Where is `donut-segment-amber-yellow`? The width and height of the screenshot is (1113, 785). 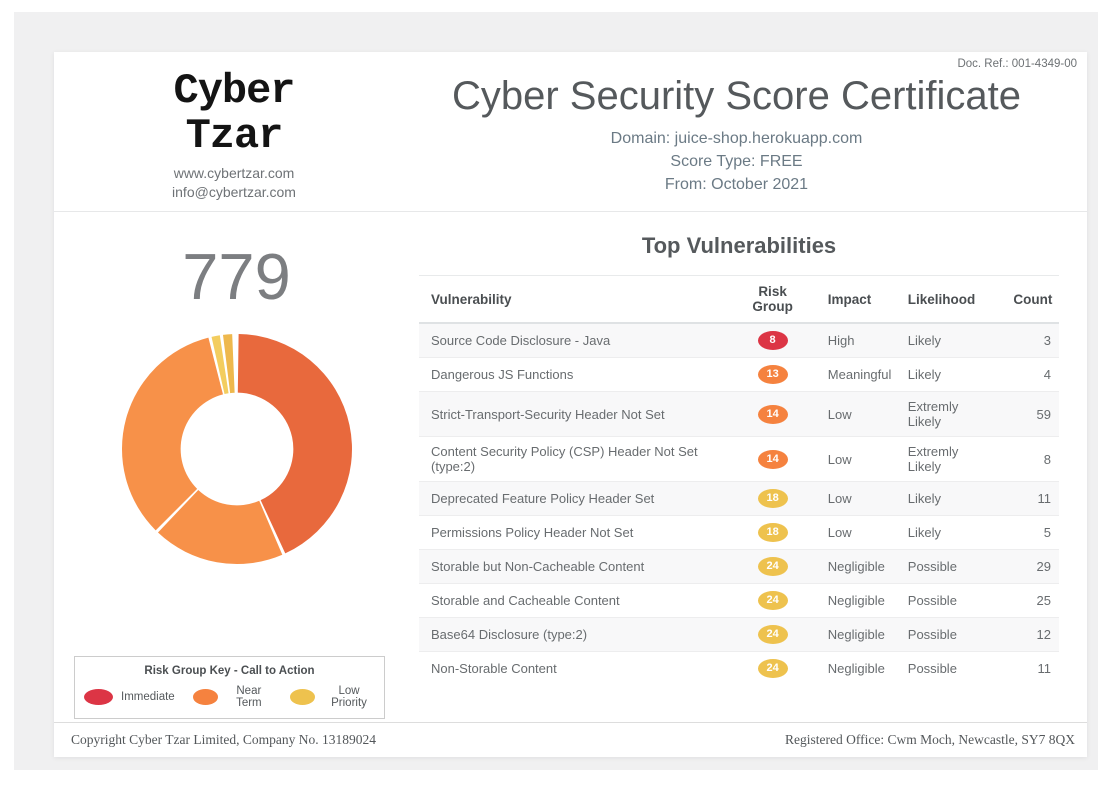 donut-segment-amber-yellow is located at coordinates (228, 364).